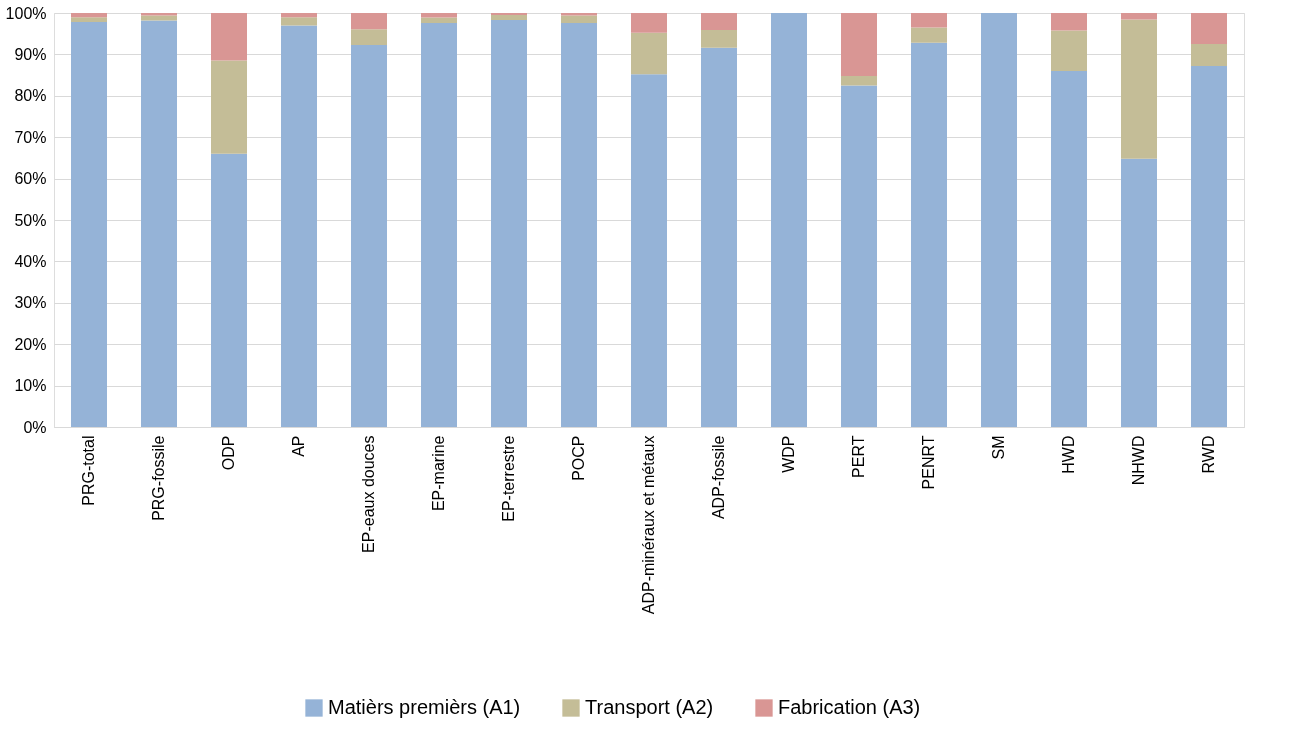 The image size is (1296, 755). What do you see at coordinates (508, 478) in the screenshot?
I see `x-tick-label: EP-terrestre` at bounding box center [508, 478].